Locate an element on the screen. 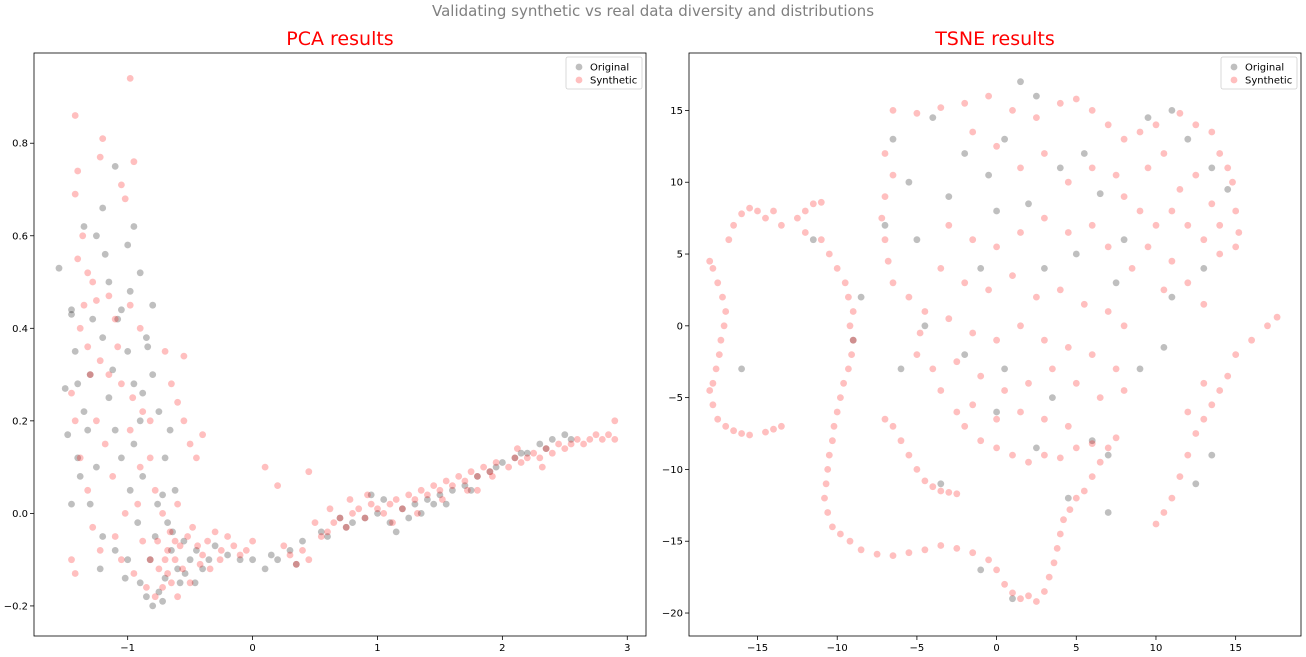  tsne-legend: Original Synthetic is located at coordinates (1259, 73).